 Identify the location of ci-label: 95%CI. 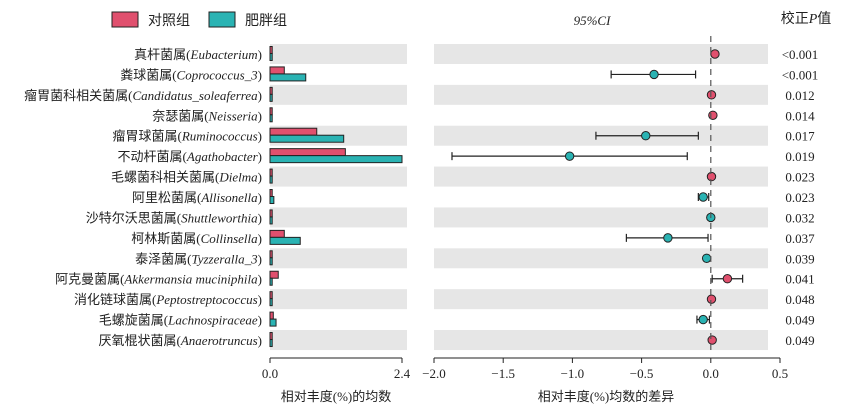
(593, 20).